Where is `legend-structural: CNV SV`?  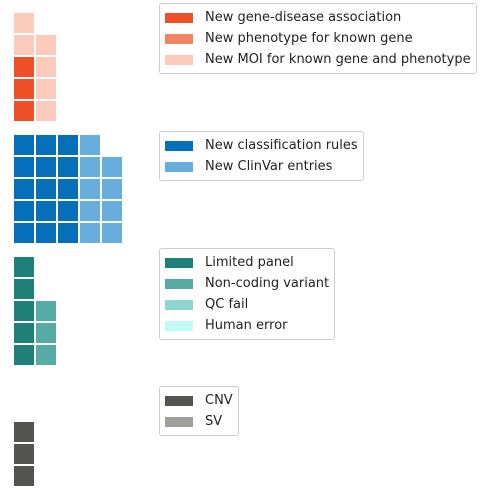 legend-structural: CNV SV is located at coordinates (199, 411).